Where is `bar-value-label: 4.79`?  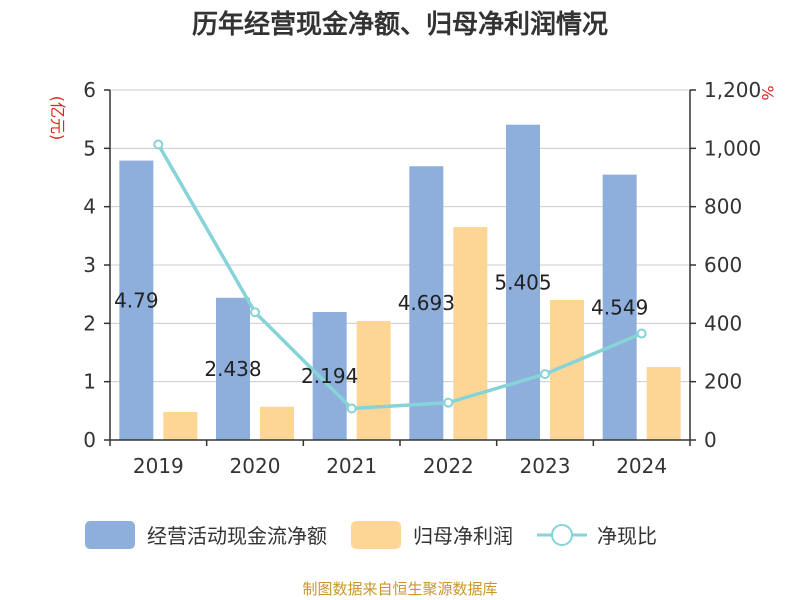
bar-value-label: 4.79 is located at coordinates (136, 300).